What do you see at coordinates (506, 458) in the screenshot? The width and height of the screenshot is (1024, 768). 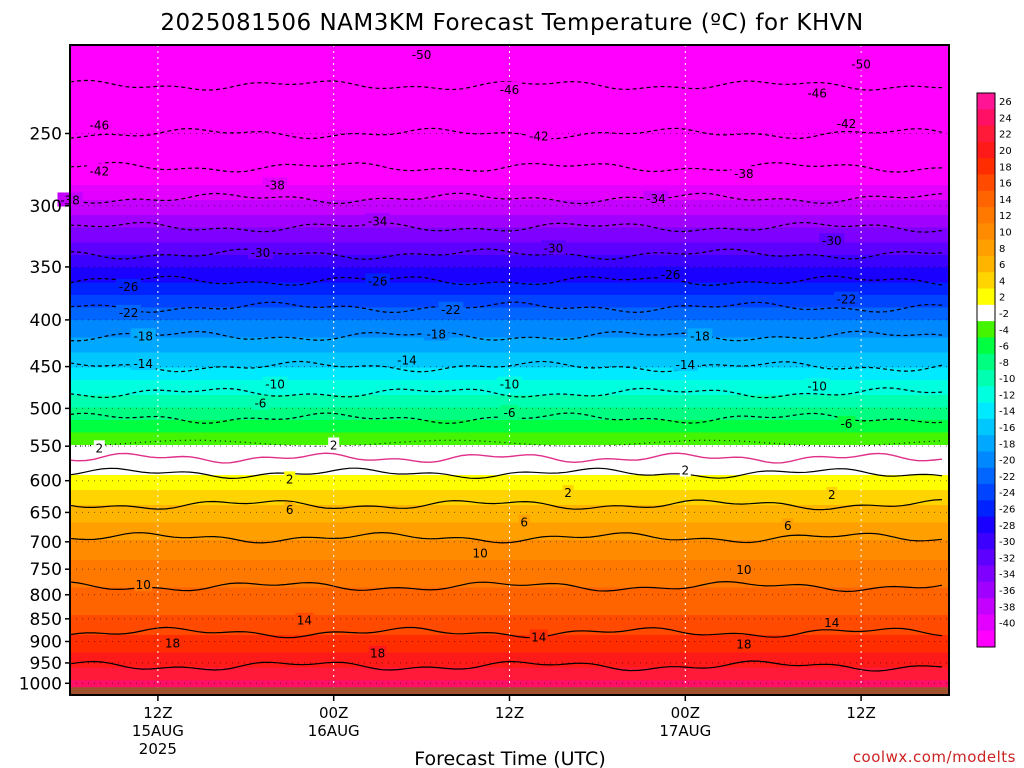 I see `freezing-line` at bounding box center [506, 458].